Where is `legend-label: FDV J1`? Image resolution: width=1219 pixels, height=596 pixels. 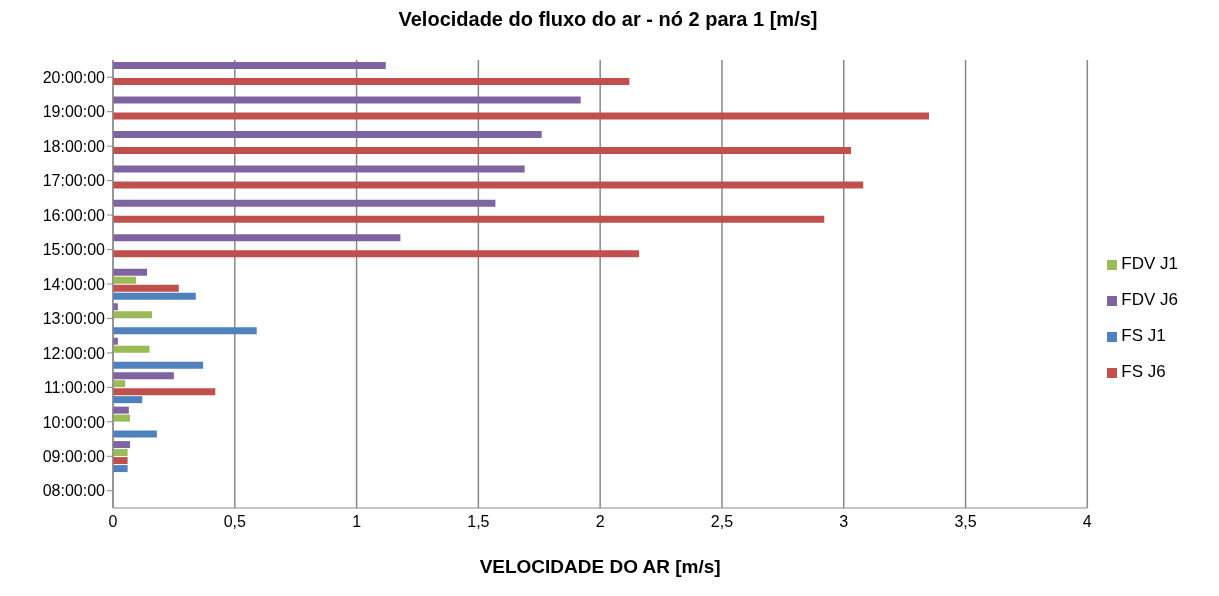 legend-label: FDV J1 is located at coordinates (1149, 263).